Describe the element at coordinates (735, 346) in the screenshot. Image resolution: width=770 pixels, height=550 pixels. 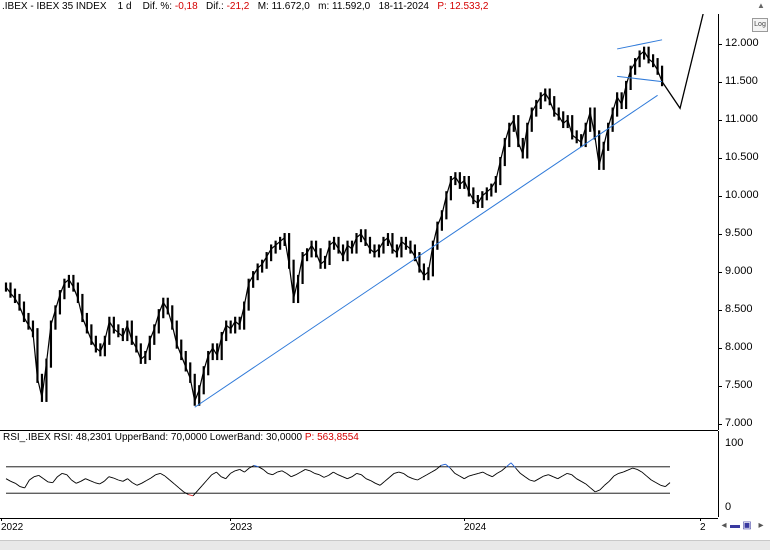
I see `price-tick: 8.000` at that location.